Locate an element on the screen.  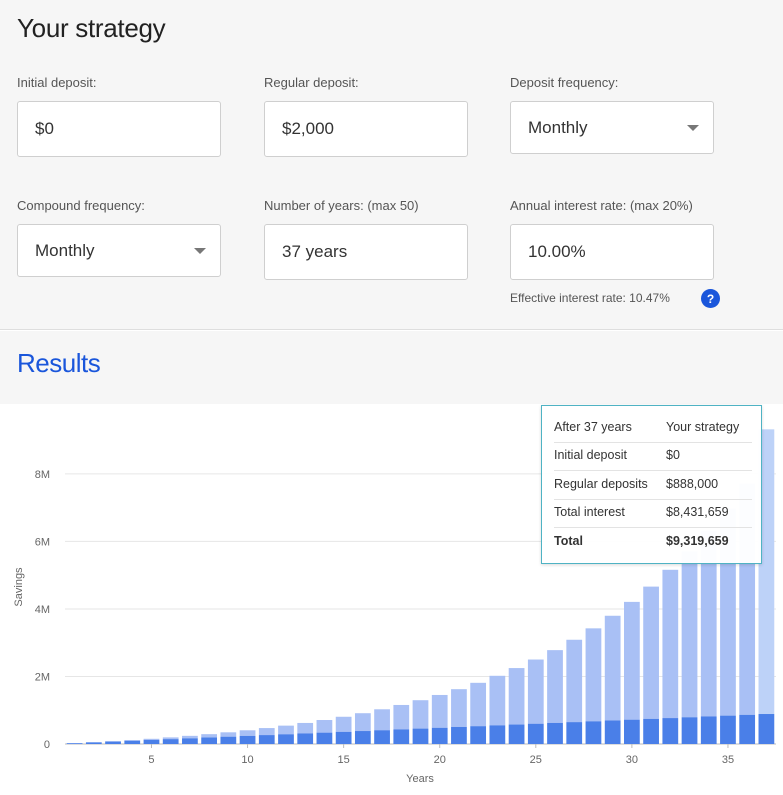
deposit-frequency-select: Monthly is located at coordinates (612, 127).